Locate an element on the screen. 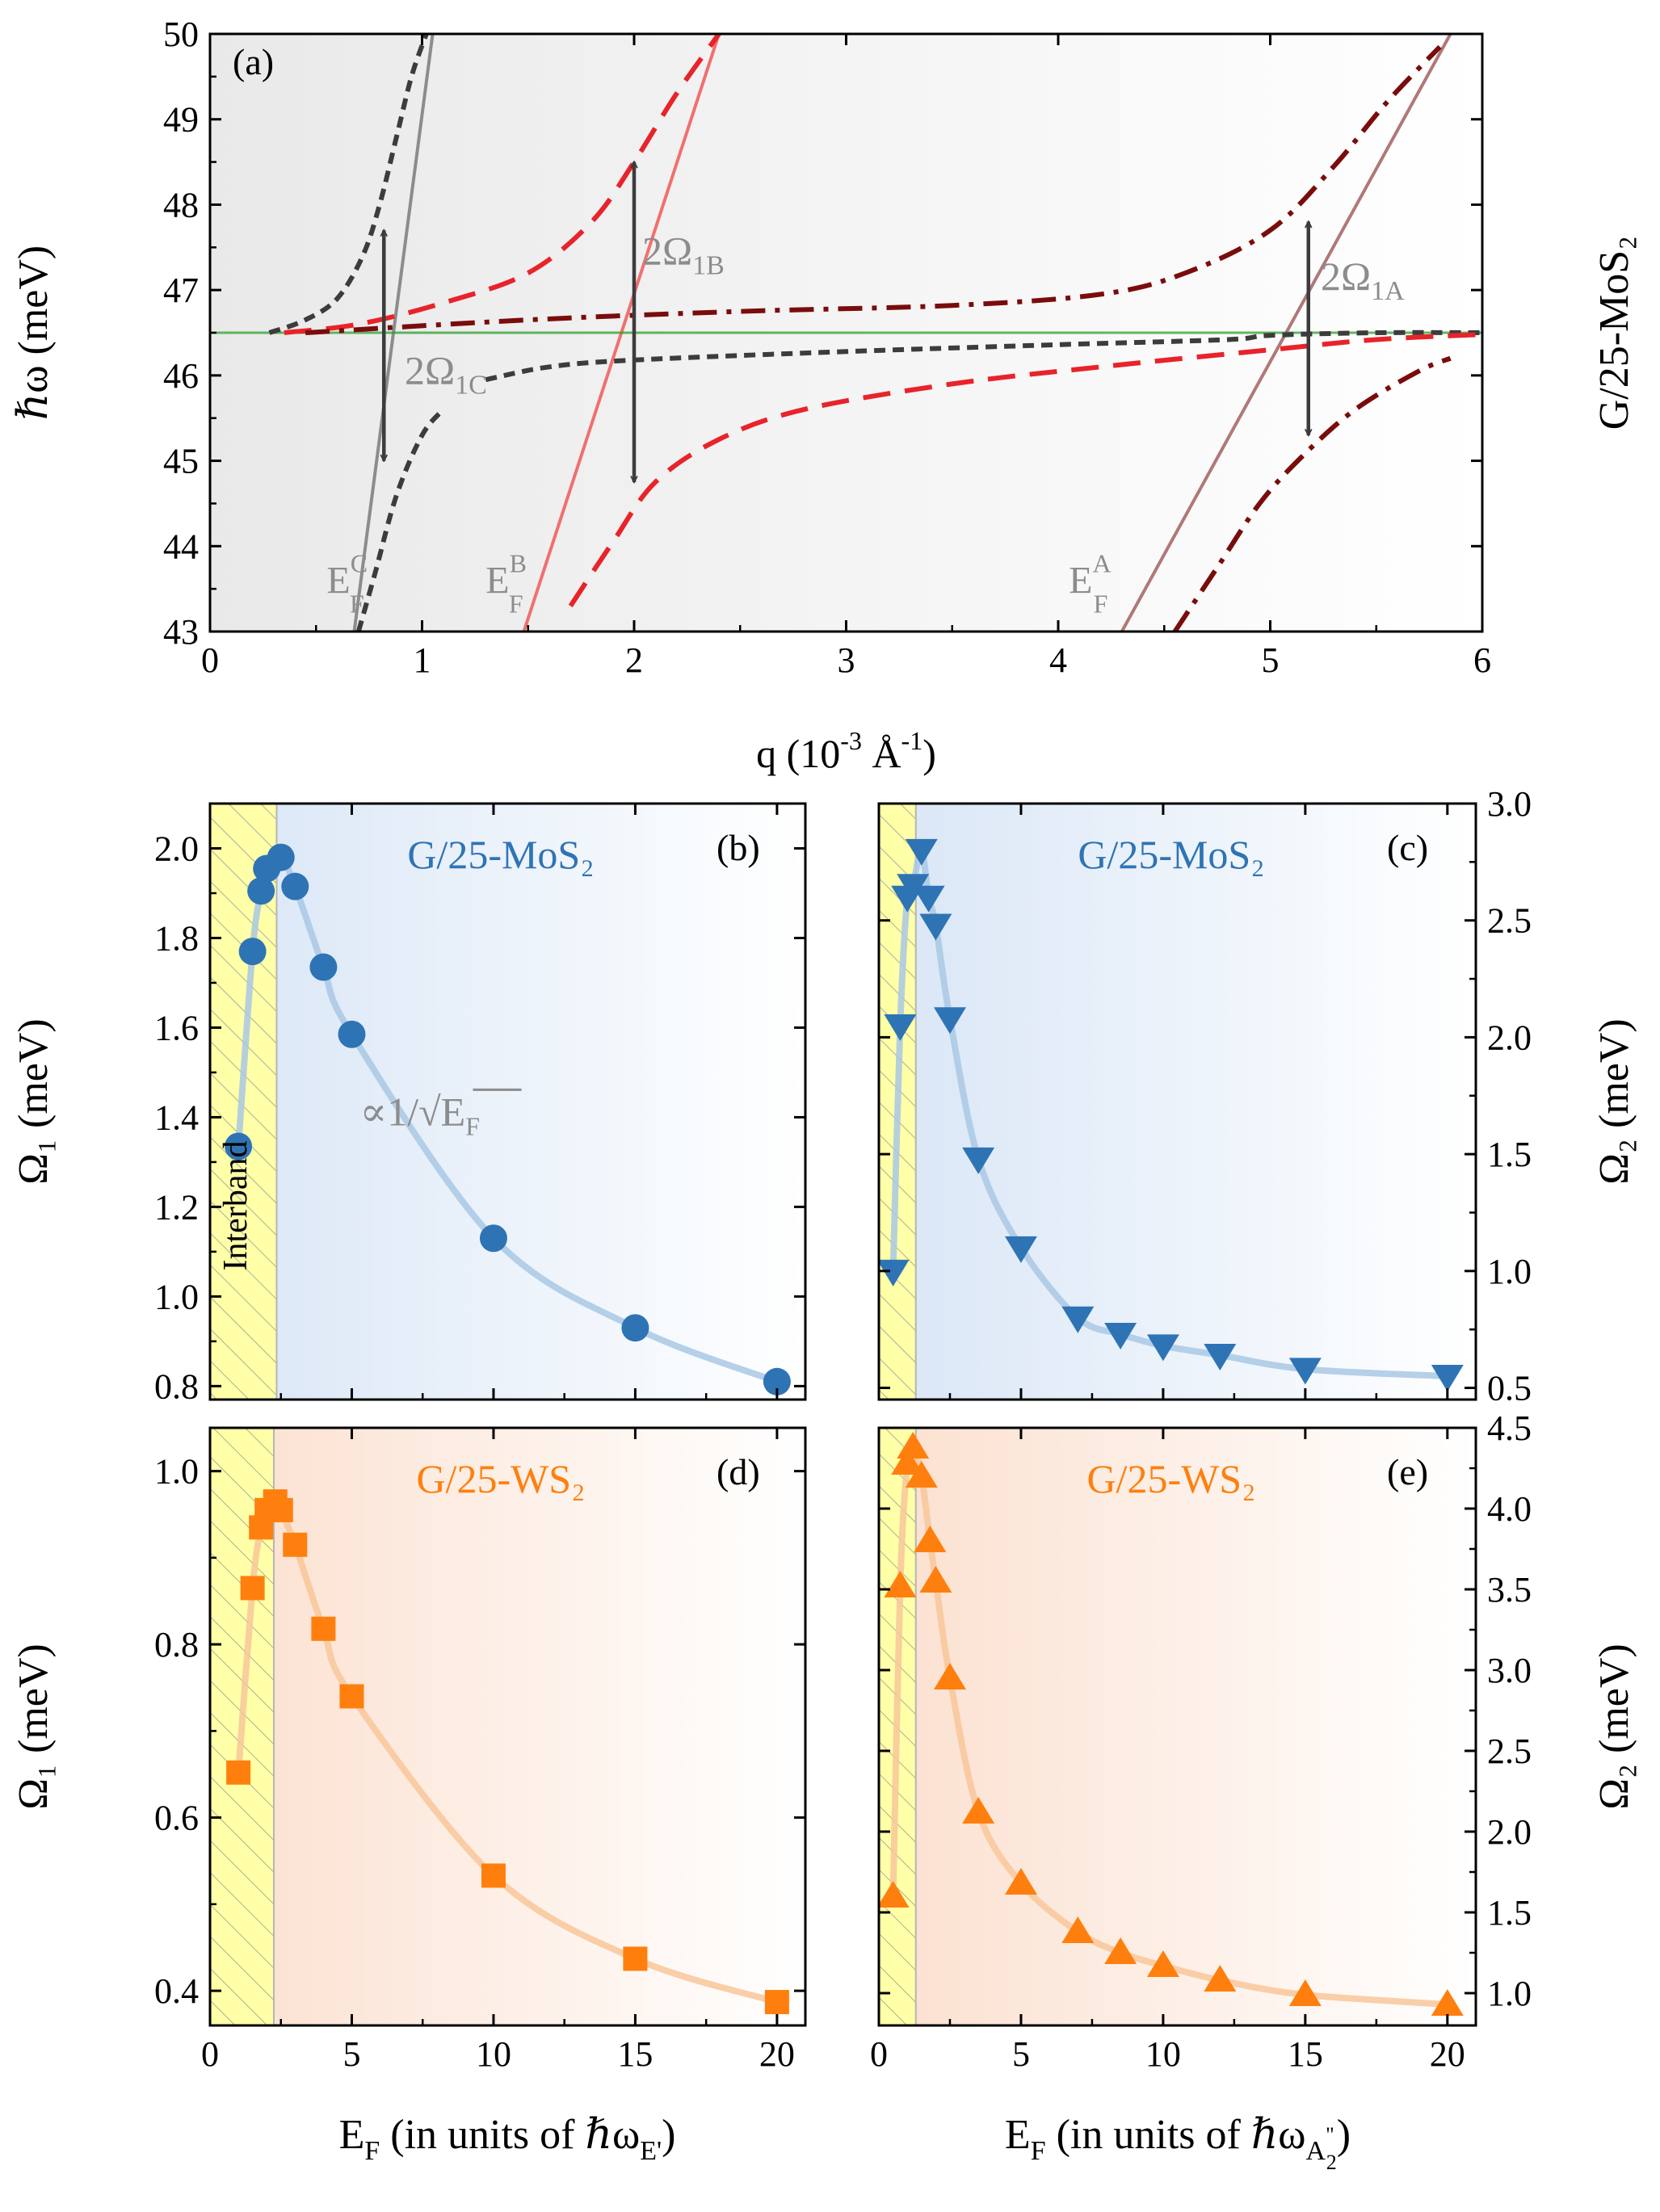 Image resolution: width=1660 pixels, height=2212 pixels. xlabel-middle: (in units of ℏω is located at coordinates (1176, 2135).